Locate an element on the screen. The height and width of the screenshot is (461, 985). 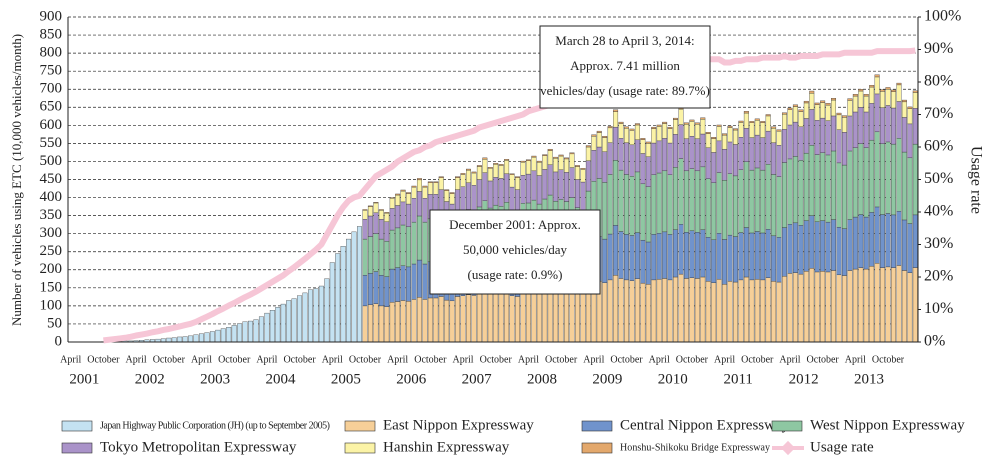
x-tick-label: October is located at coordinates (888, 359).